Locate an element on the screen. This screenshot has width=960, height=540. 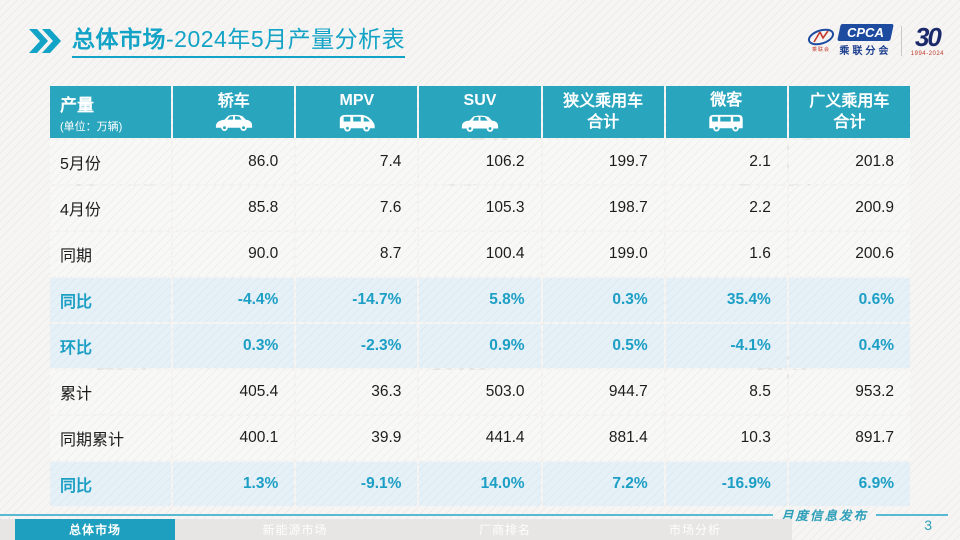
cell-value: 881.4 is located at coordinates (603, 438).